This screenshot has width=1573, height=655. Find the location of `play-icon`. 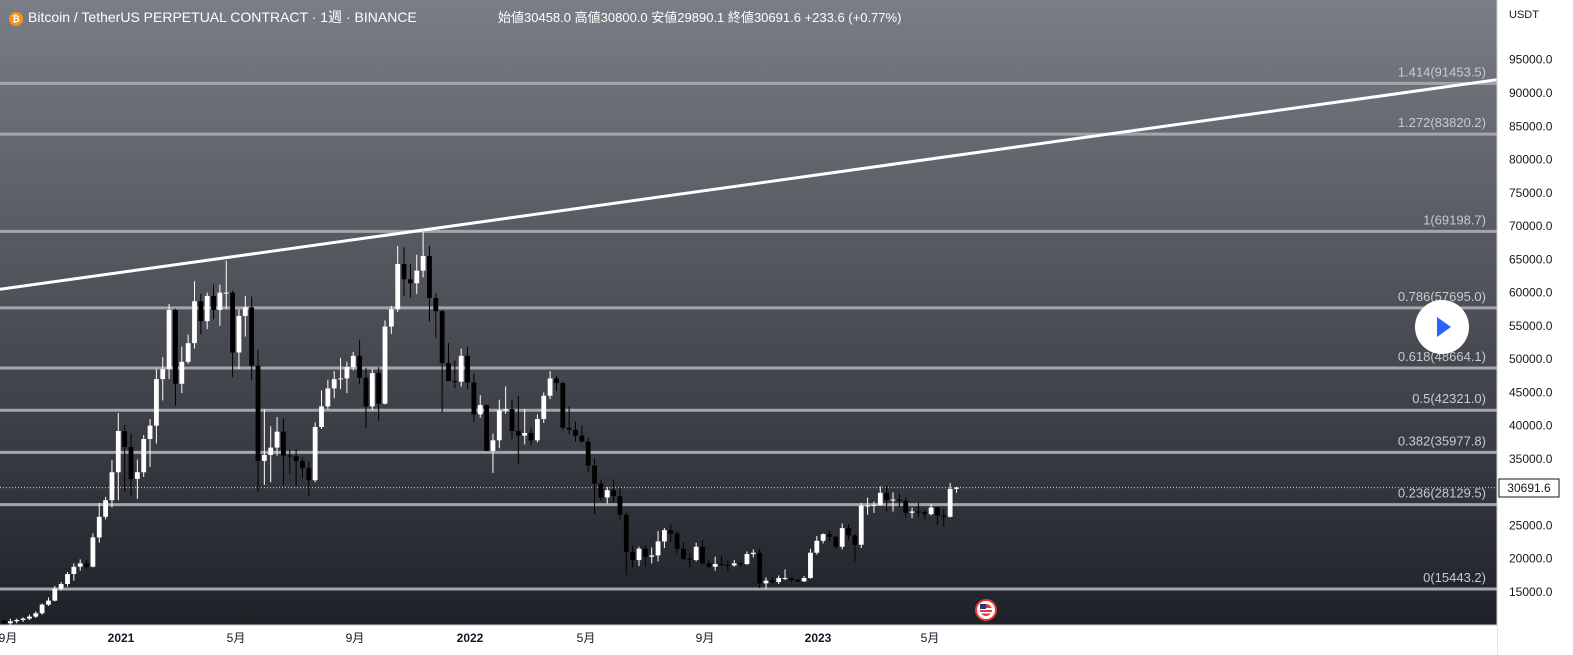

play-icon is located at coordinates (1444, 327).